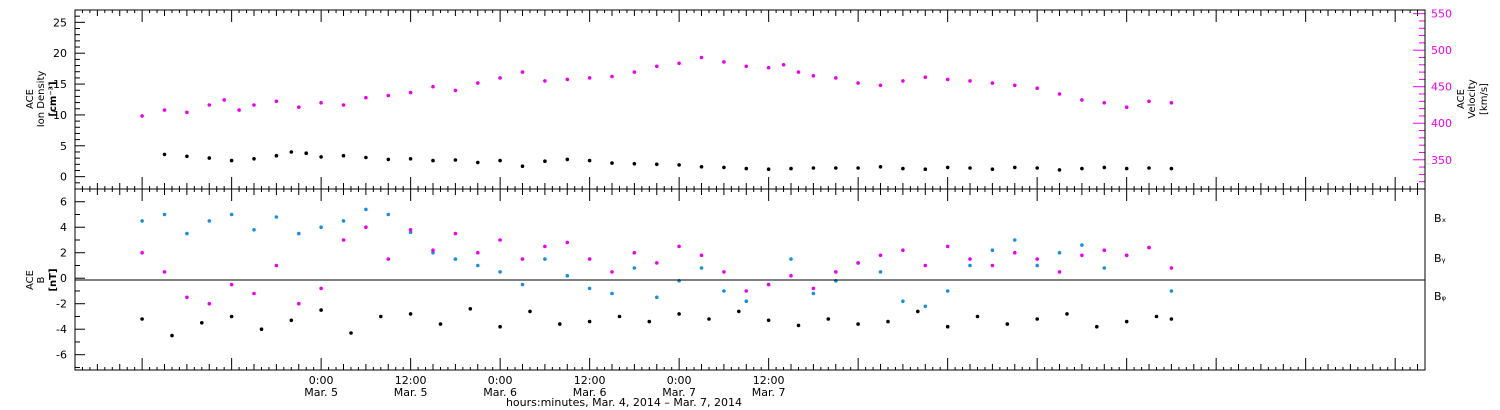 This screenshot has height=410, width=1500. What do you see at coordinates (500, 392) in the screenshot?
I see `x-tick-day-label: Mar. 6` at bounding box center [500, 392].